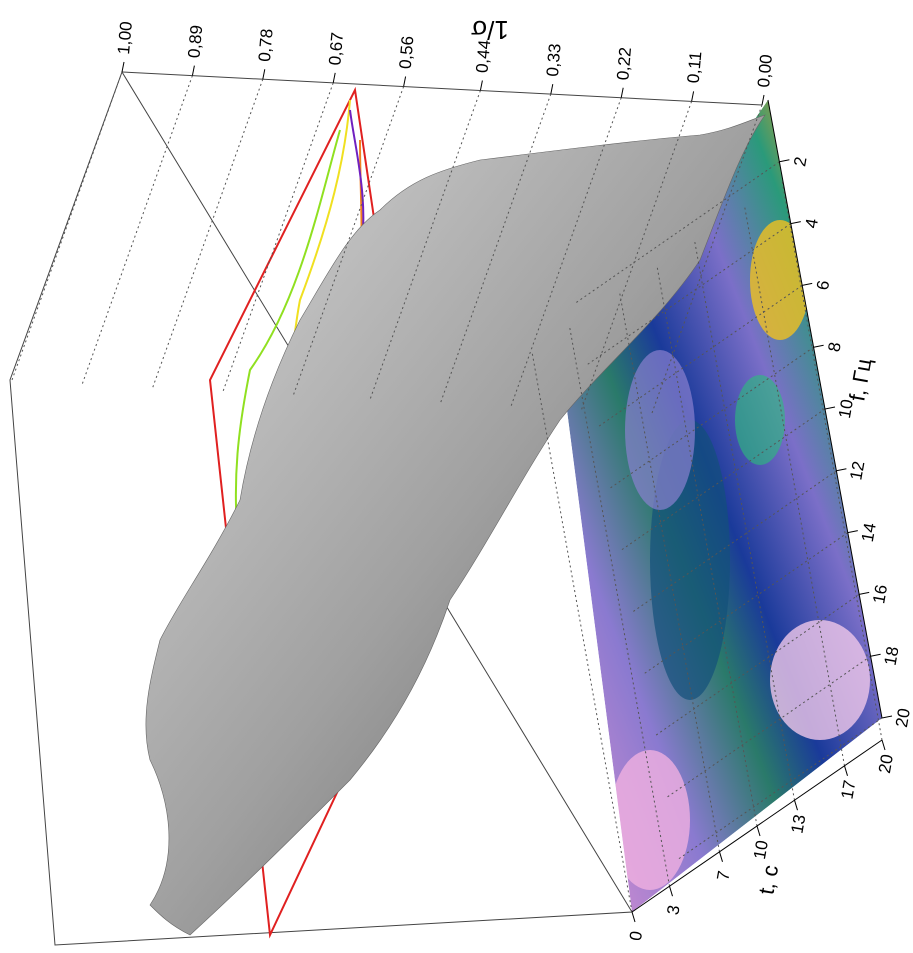 The image size is (913, 953). What do you see at coordinates (636, 936) in the screenshot?
I see `x-tick-label: 0` at bounding box center [636, 936].